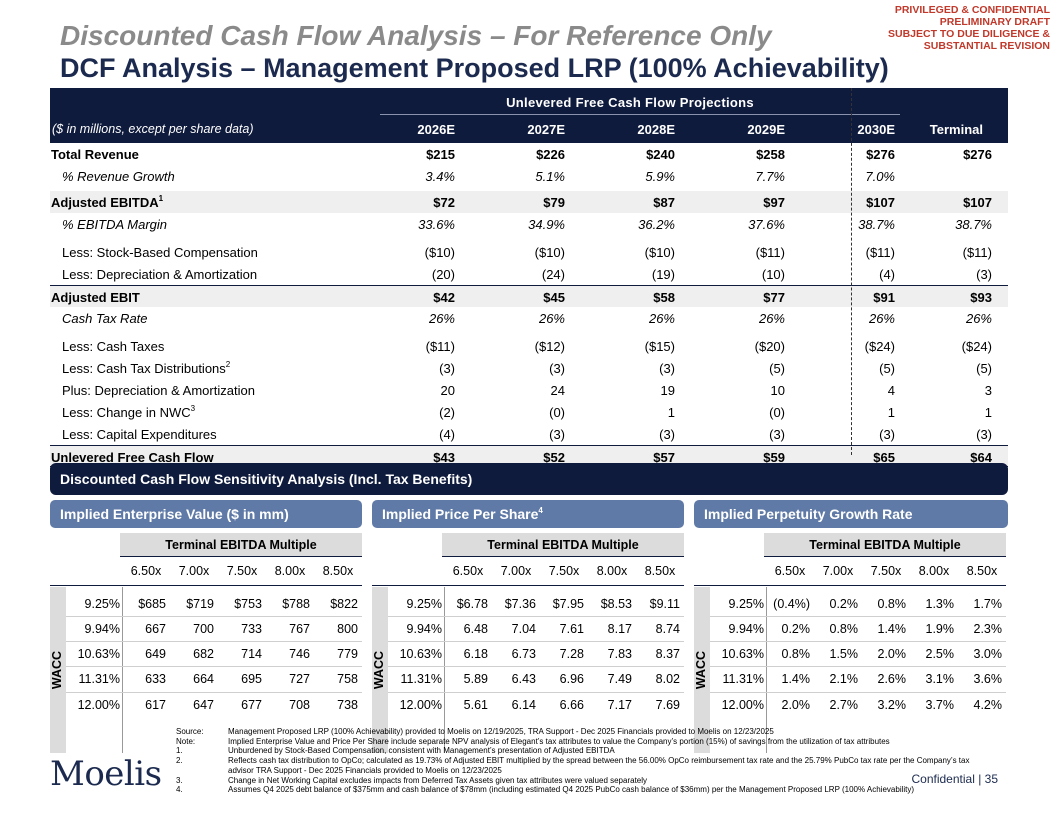  I want to click on row-label-text: Unlevered Free Cash Flow, so click(132, 457).